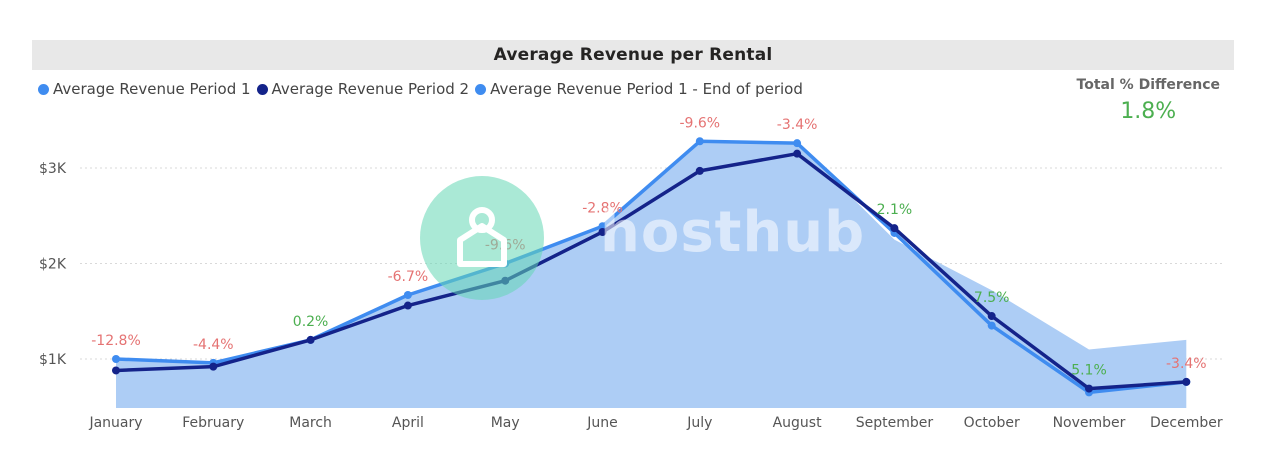 The image size is (1280, 472). What do you see at coordinates (53, 360) in the screenshot?
I see `y-tick-label: $1K` at bounding box center [53, 360].